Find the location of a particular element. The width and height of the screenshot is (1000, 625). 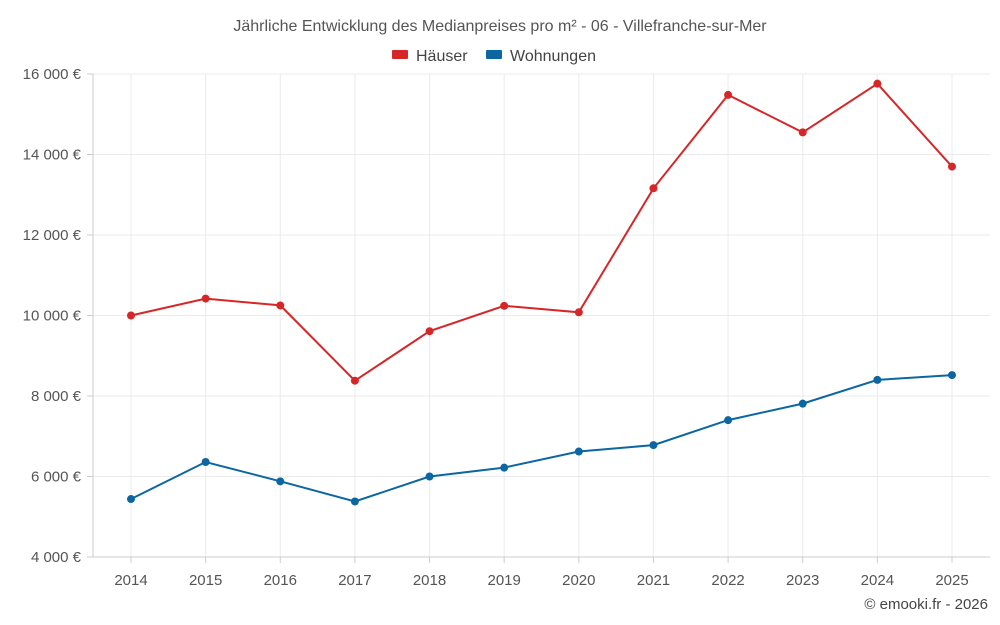

x-tick-label: 2016 is located at coordinates (280, 580).